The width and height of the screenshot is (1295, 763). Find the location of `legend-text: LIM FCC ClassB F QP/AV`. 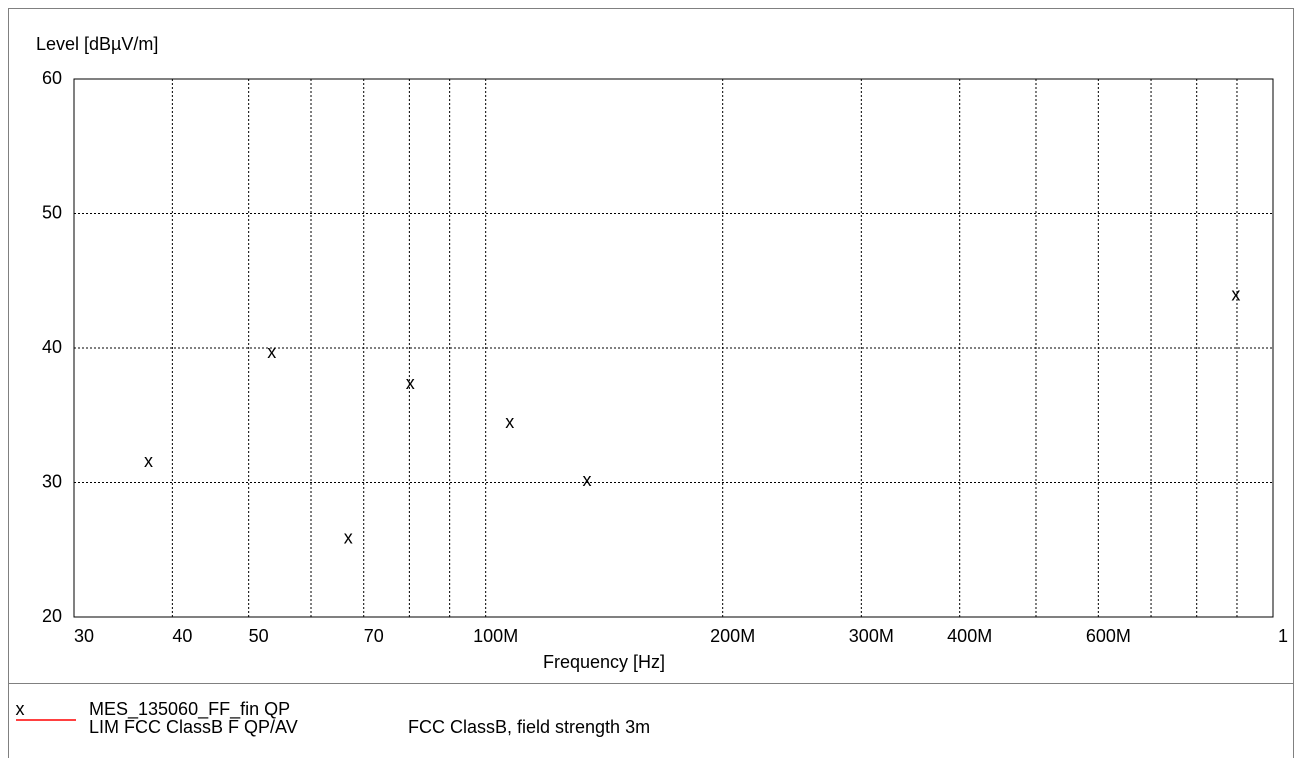

legend-text: LIM FCC ClassB F QP/AV is located at coordinates (193, 727).